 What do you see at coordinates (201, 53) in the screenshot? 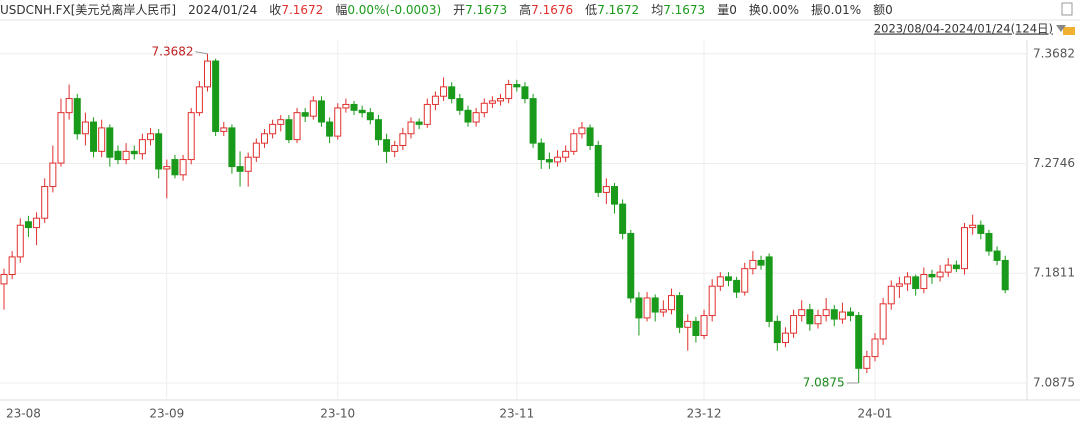
I see `max-pointer` at bounding box center [201, 53].